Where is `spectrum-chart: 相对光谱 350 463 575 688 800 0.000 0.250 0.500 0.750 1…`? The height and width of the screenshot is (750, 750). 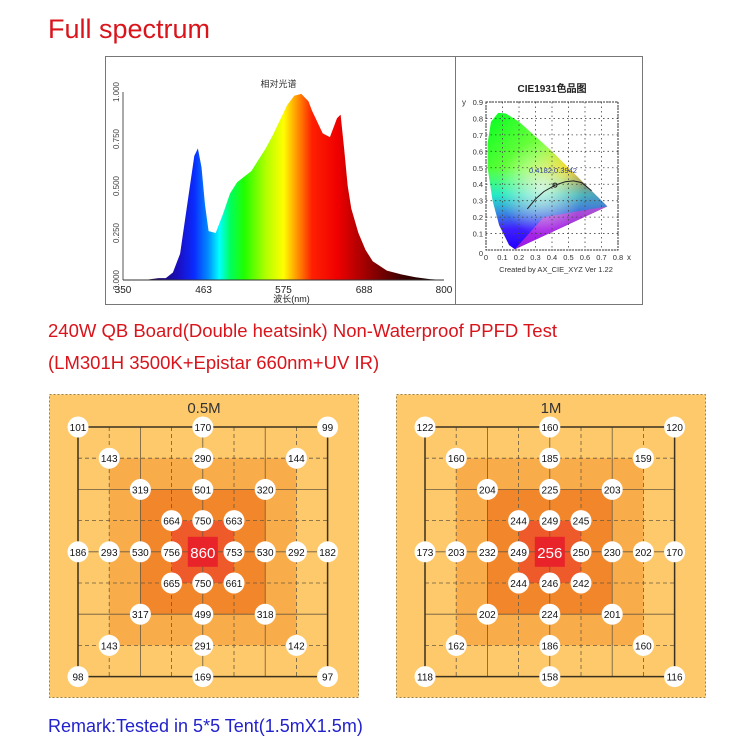
spectrum-chart: 相对光谱 350 463 575 688 800 0.000 0.250 0.500 0.750 1… is located at coordinates (282, 191).